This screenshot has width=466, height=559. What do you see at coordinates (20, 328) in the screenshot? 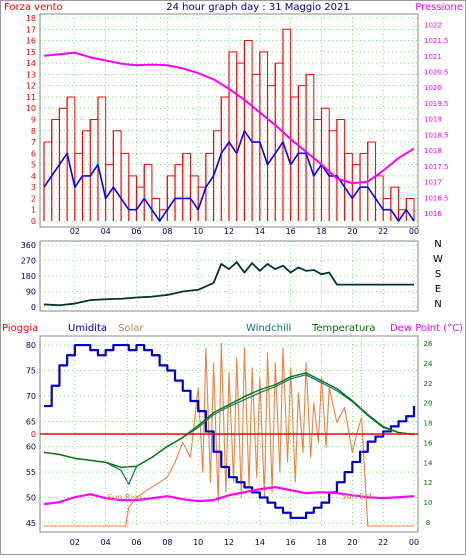
I see `legend-rain: Pioggia` at bounding box center [20, 328].